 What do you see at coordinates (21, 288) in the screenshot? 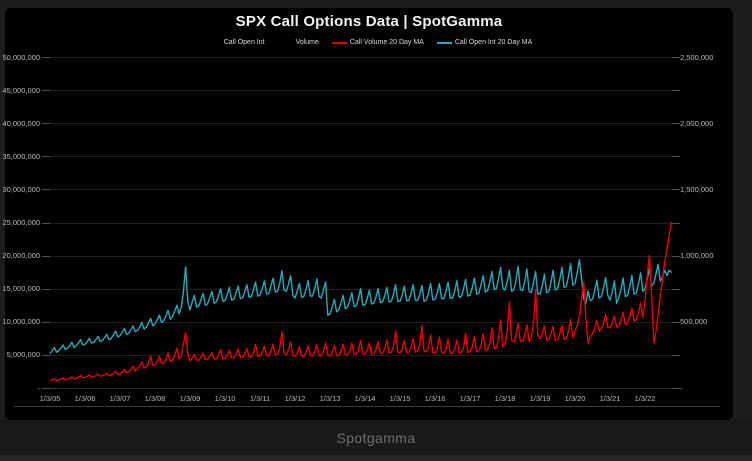
I see `left-axis-tick-label: 15,000,000` at bounding box center [21, 288].